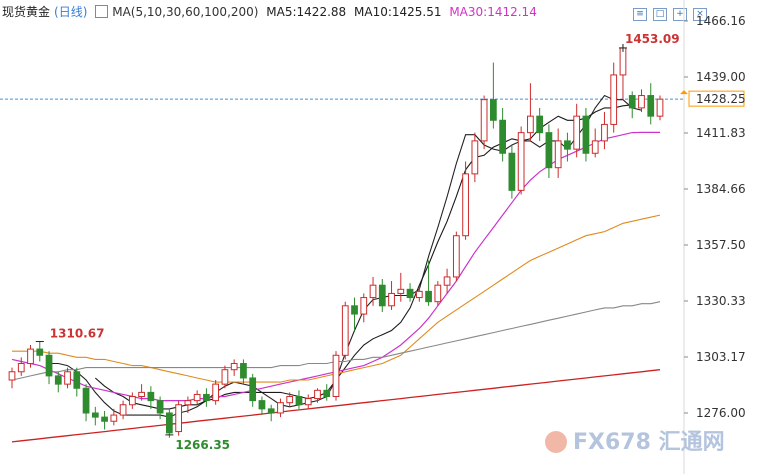 The width and height of the screenshot is (765, 474). What do you see at coordinates (640, 14) in the screenshot?
I see `settings-icon: ≡` at bounding box center [640, 14].